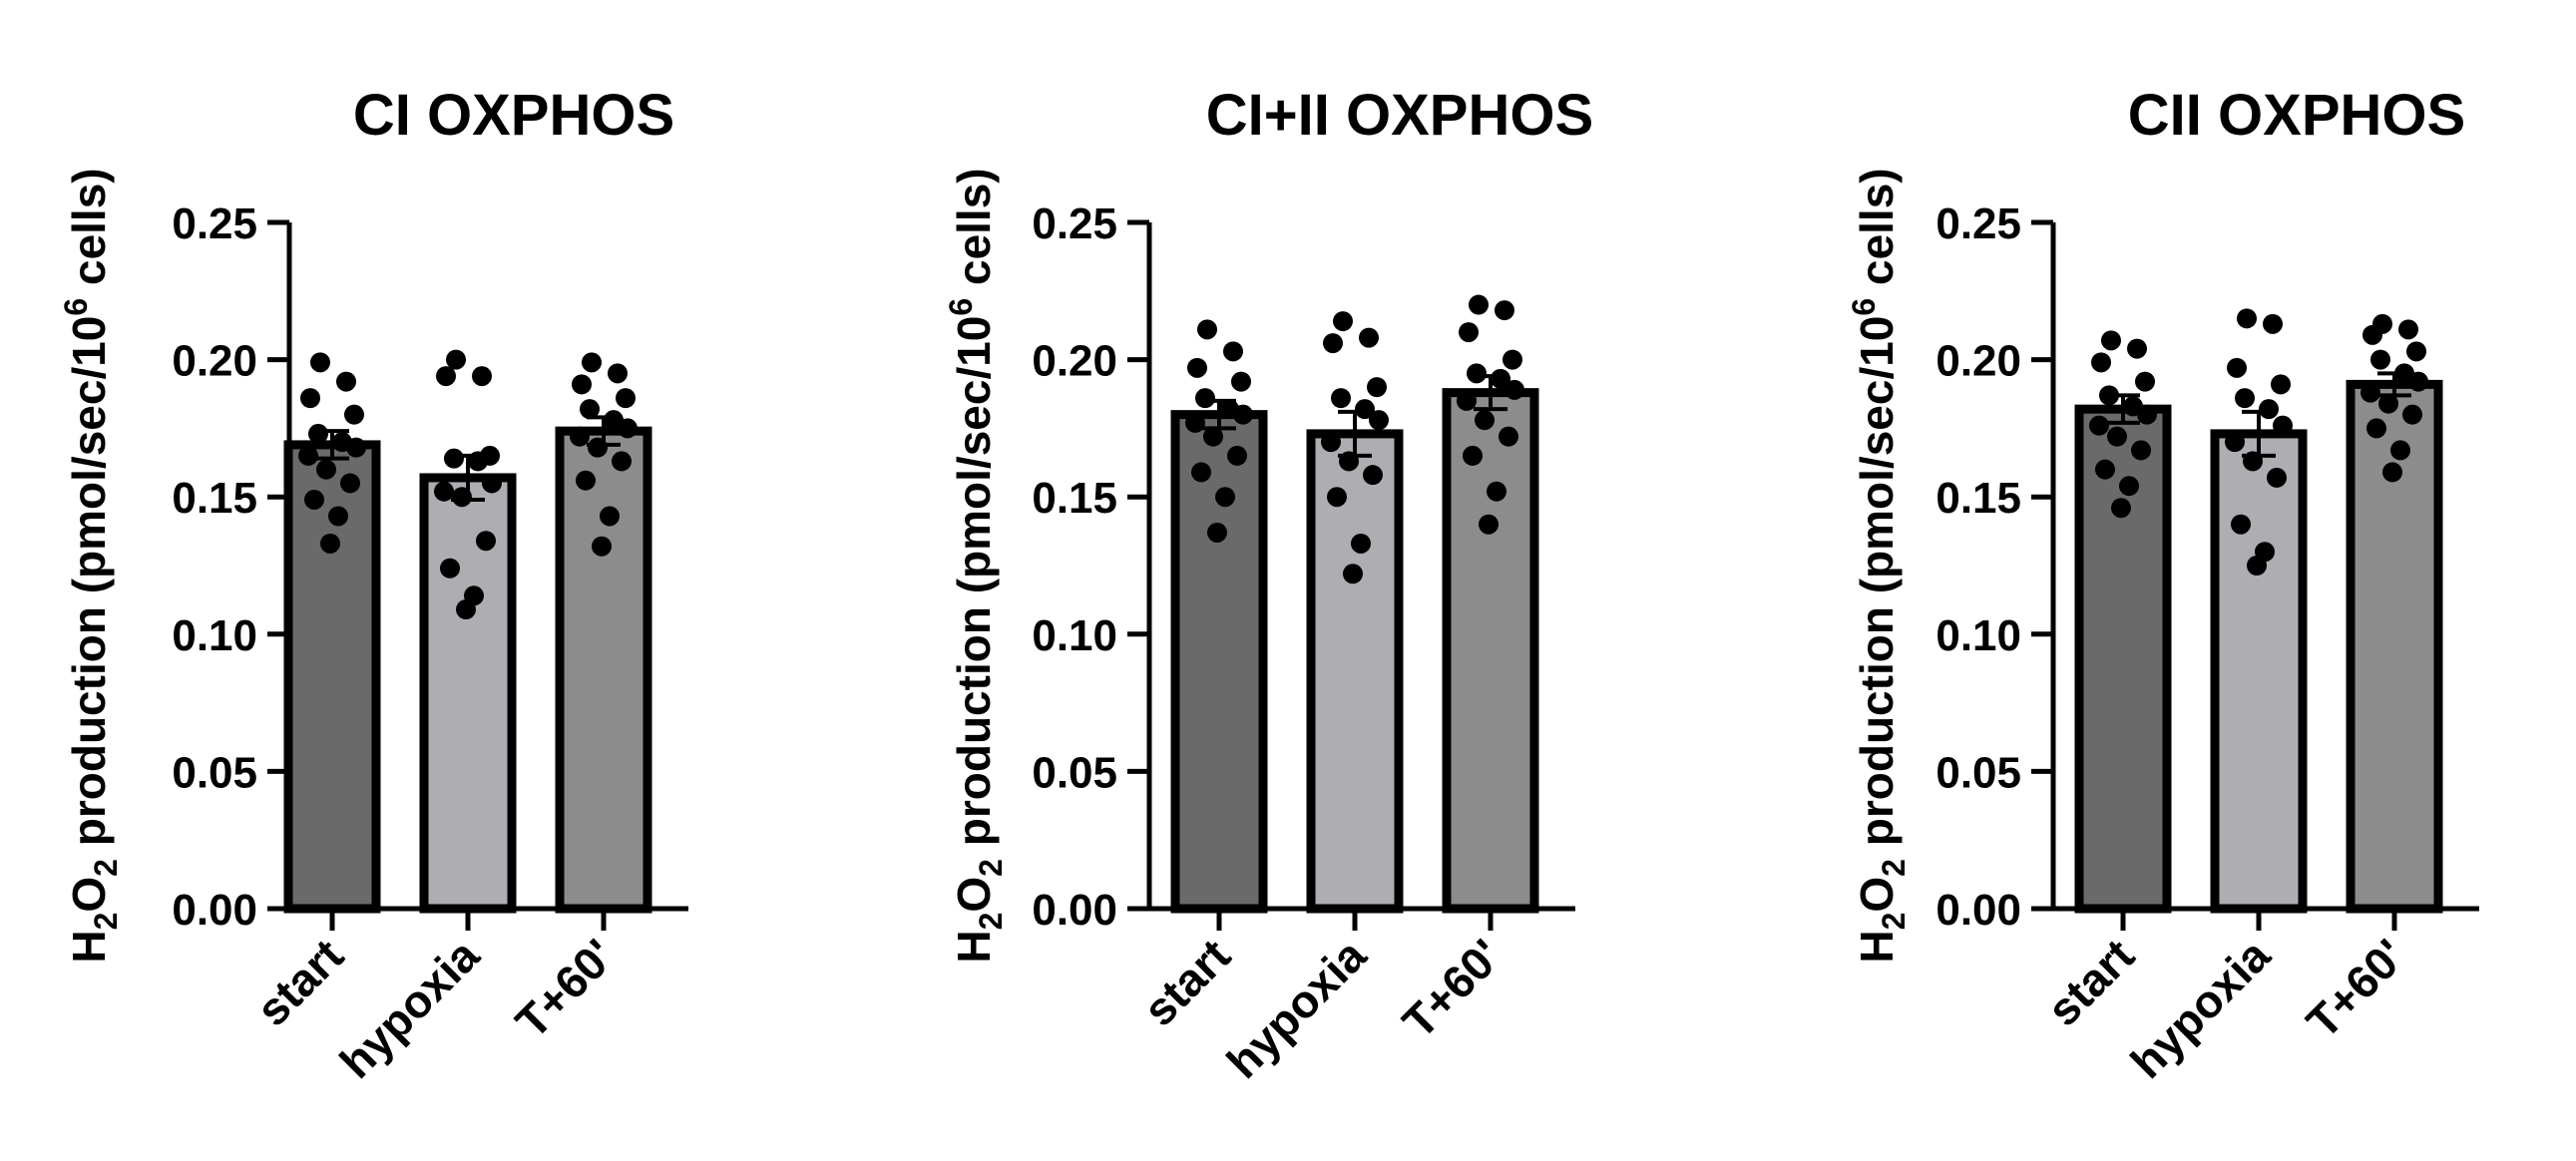 This screenshot has height=1161, width=2576. Describe the element at coordinates (2296, 115) in the screenshot. I see `chart-title: CII OXPHOS` at that location.